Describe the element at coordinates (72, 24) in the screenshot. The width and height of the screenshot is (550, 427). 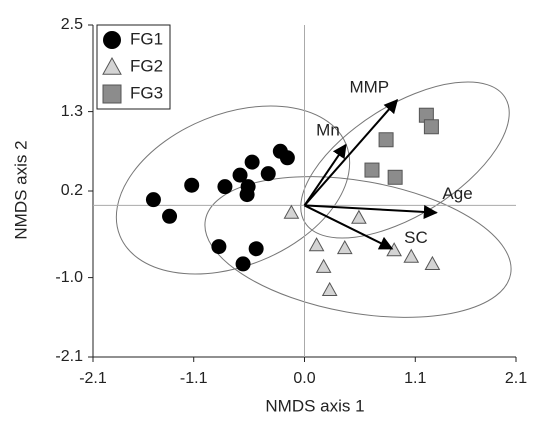
I see `y-tick-label: 2.5` at that location.